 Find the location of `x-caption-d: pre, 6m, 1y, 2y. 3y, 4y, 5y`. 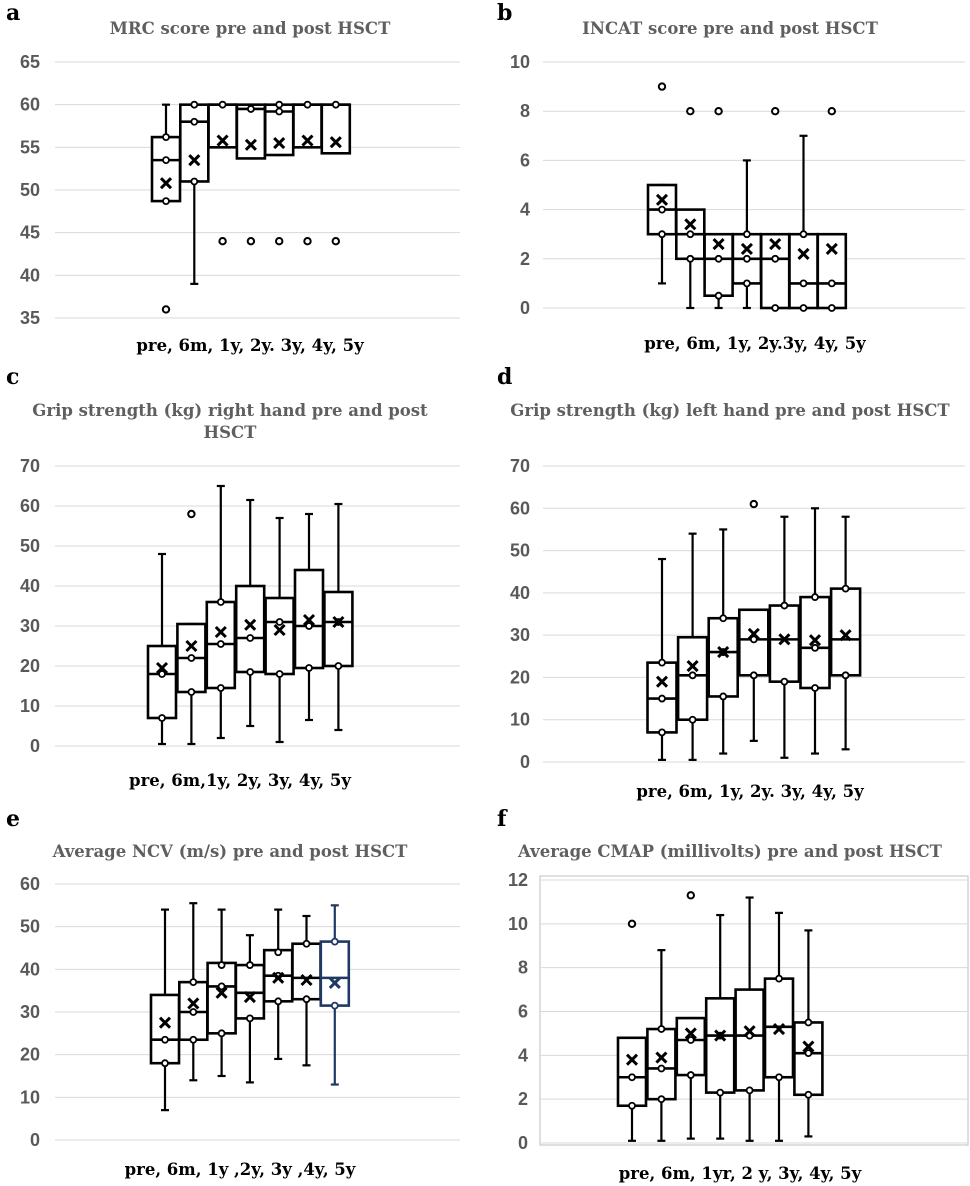

x-caption-d: pre, 6m, 1y, 2y. 3y, 4y, 5y is located at coordinates (750, 791).